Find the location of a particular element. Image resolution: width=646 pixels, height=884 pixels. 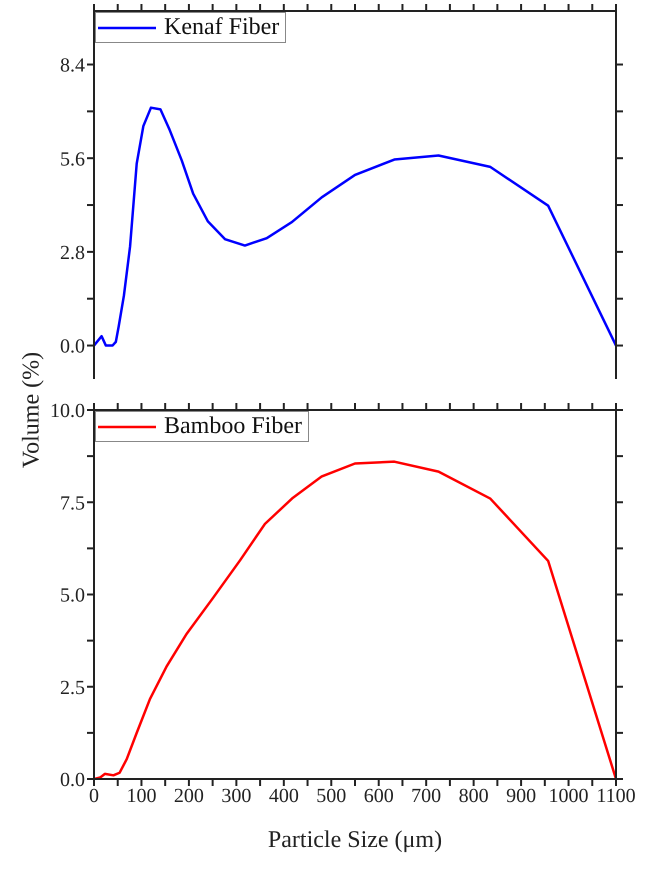

y-tick-label: 5.6 is located at coordinates (72, 159).